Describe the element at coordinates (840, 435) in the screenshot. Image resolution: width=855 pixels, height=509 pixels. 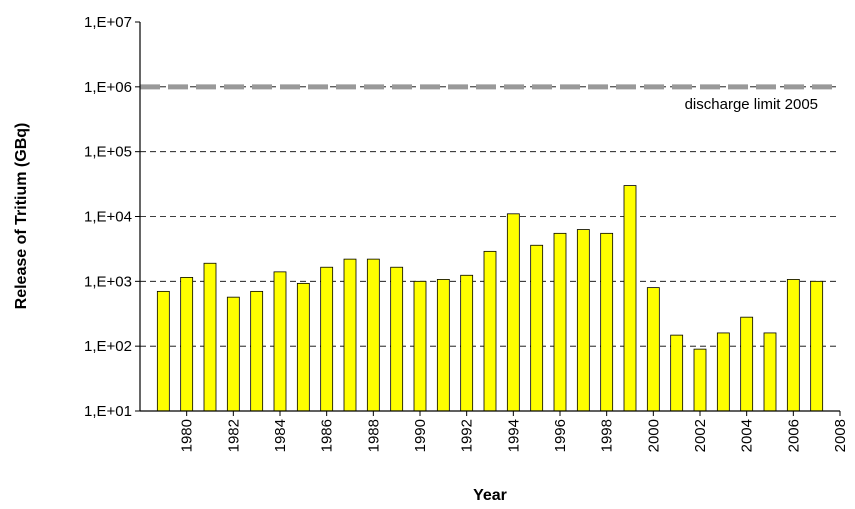
I see `x-tick-label: 2008` at that location.